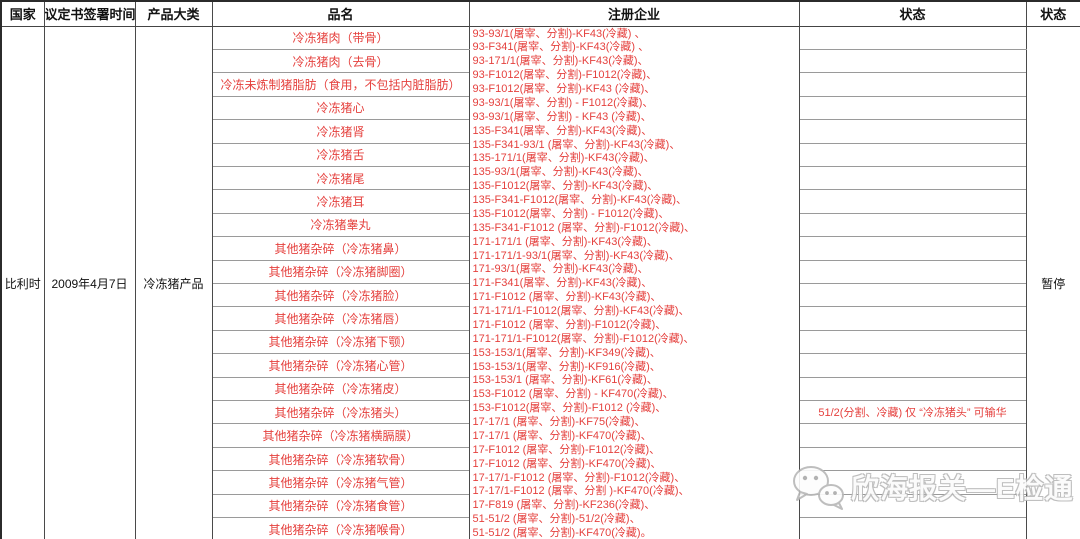 The height and width of the screenshot is (539, 1080). What do you see at coordinates (340, 13) in the screenshot?
I see `col-header-product-name: 品名` at bounding box center [340, 13].